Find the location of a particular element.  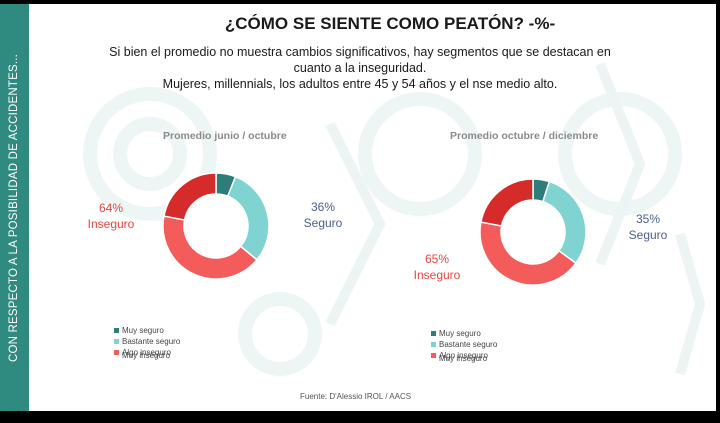

right-inseguro-value: 65% is located at coordinates (437, 259).